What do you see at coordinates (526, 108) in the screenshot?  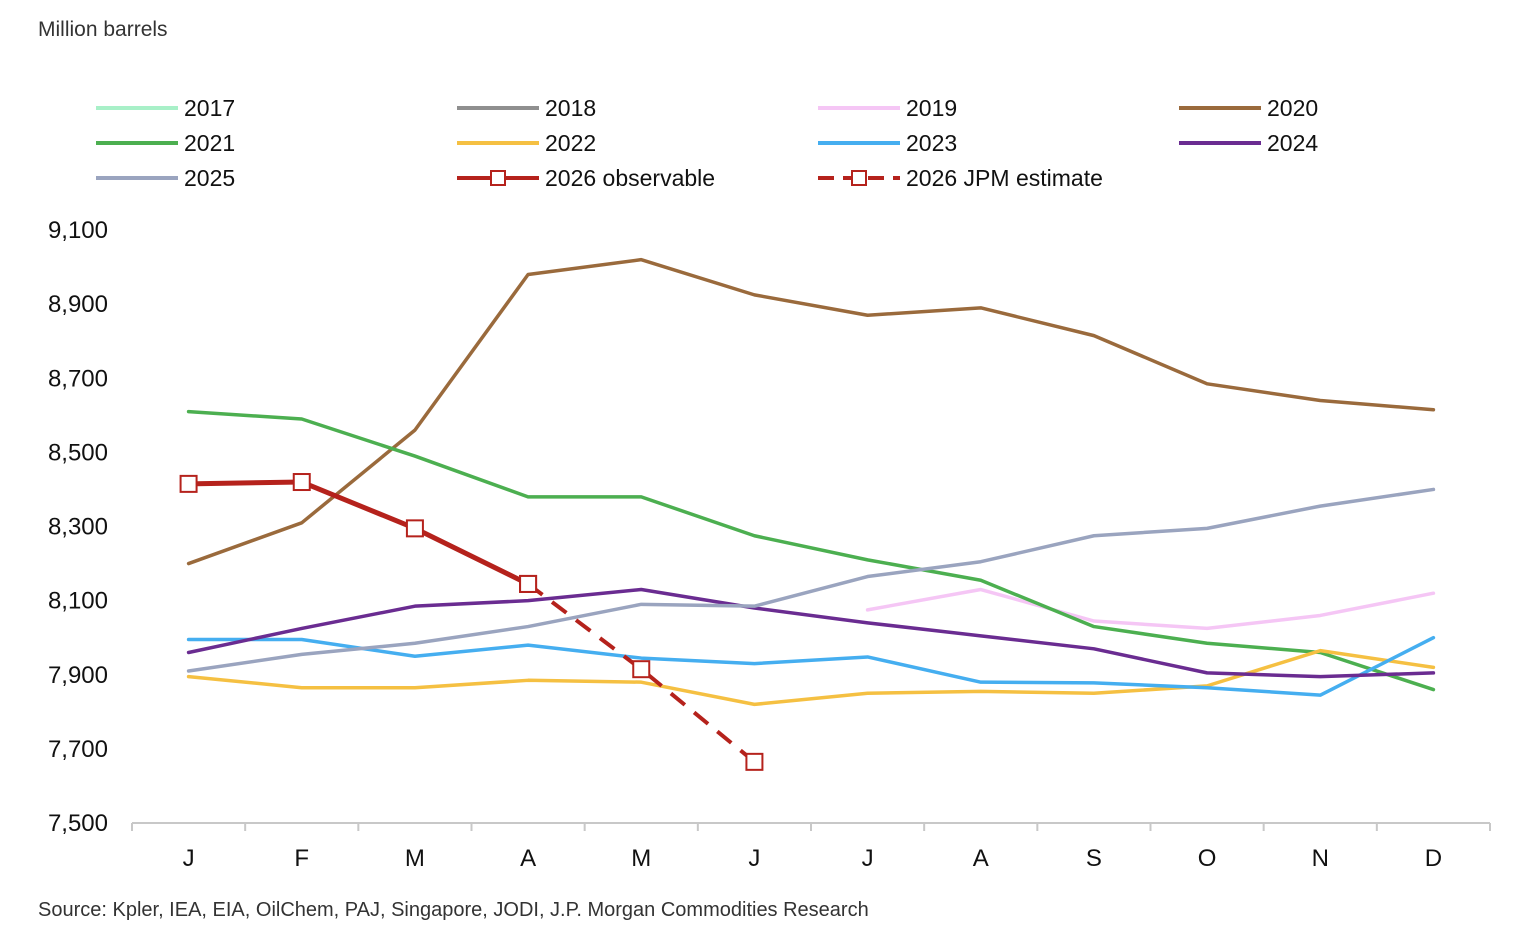 I see `legend-item-2018: 2018` at bounding box center [526, 108].